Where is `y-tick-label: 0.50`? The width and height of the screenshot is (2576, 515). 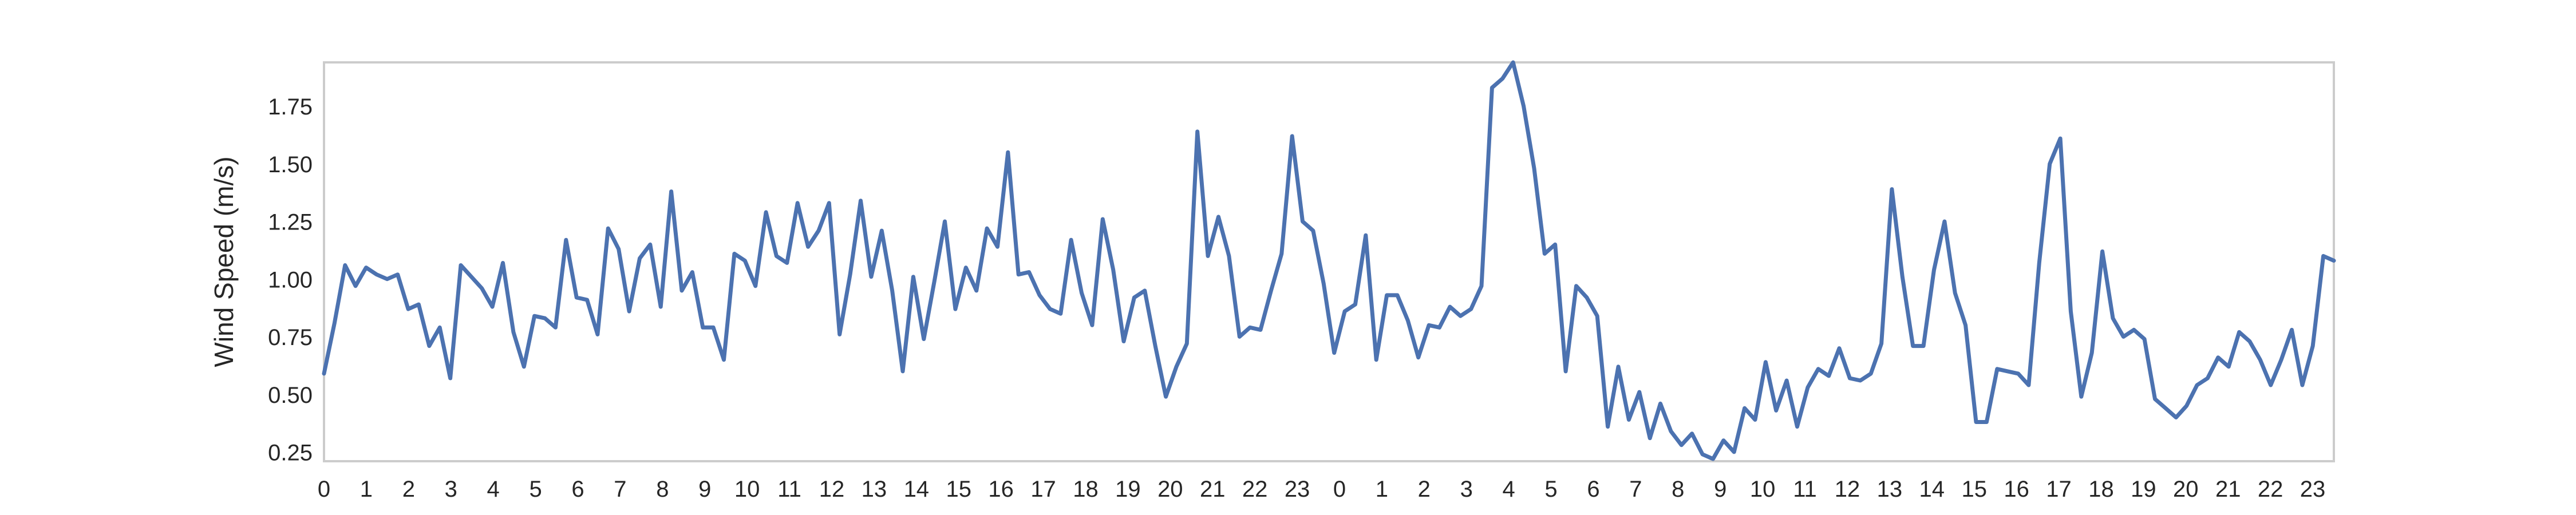 y-tick-label: 0.50 is located at coordinates (290, 395).